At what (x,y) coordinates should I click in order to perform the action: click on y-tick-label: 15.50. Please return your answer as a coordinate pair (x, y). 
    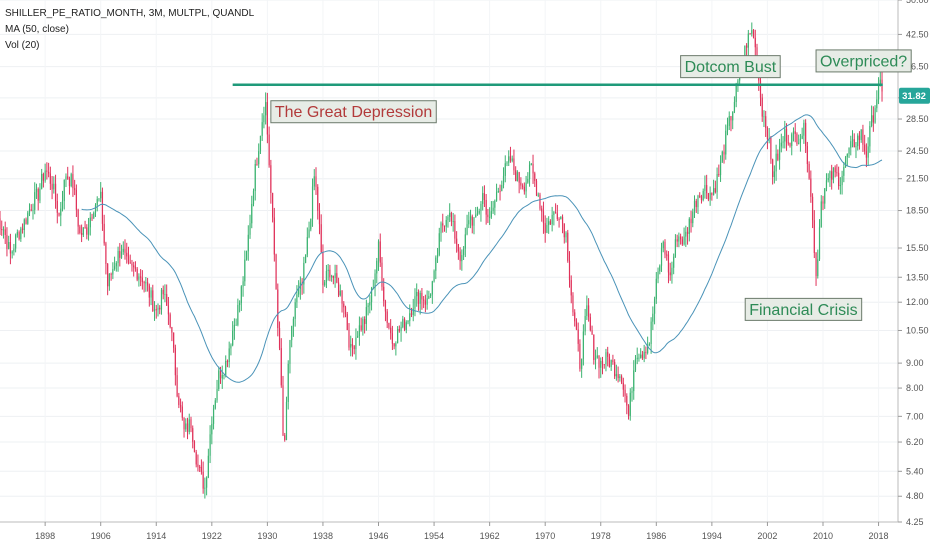
    Looking at the image, I should click on (917, 248).